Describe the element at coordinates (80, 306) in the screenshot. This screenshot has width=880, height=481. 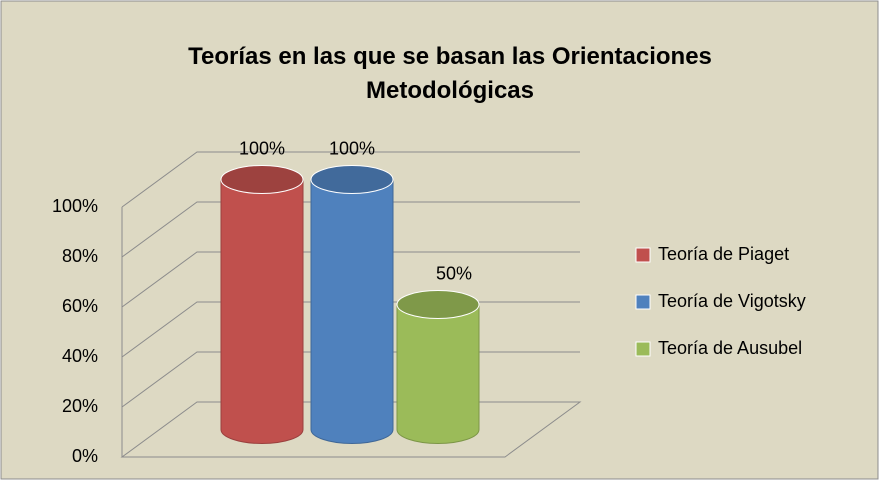
I see `y-tick-label: 60%` at that location.